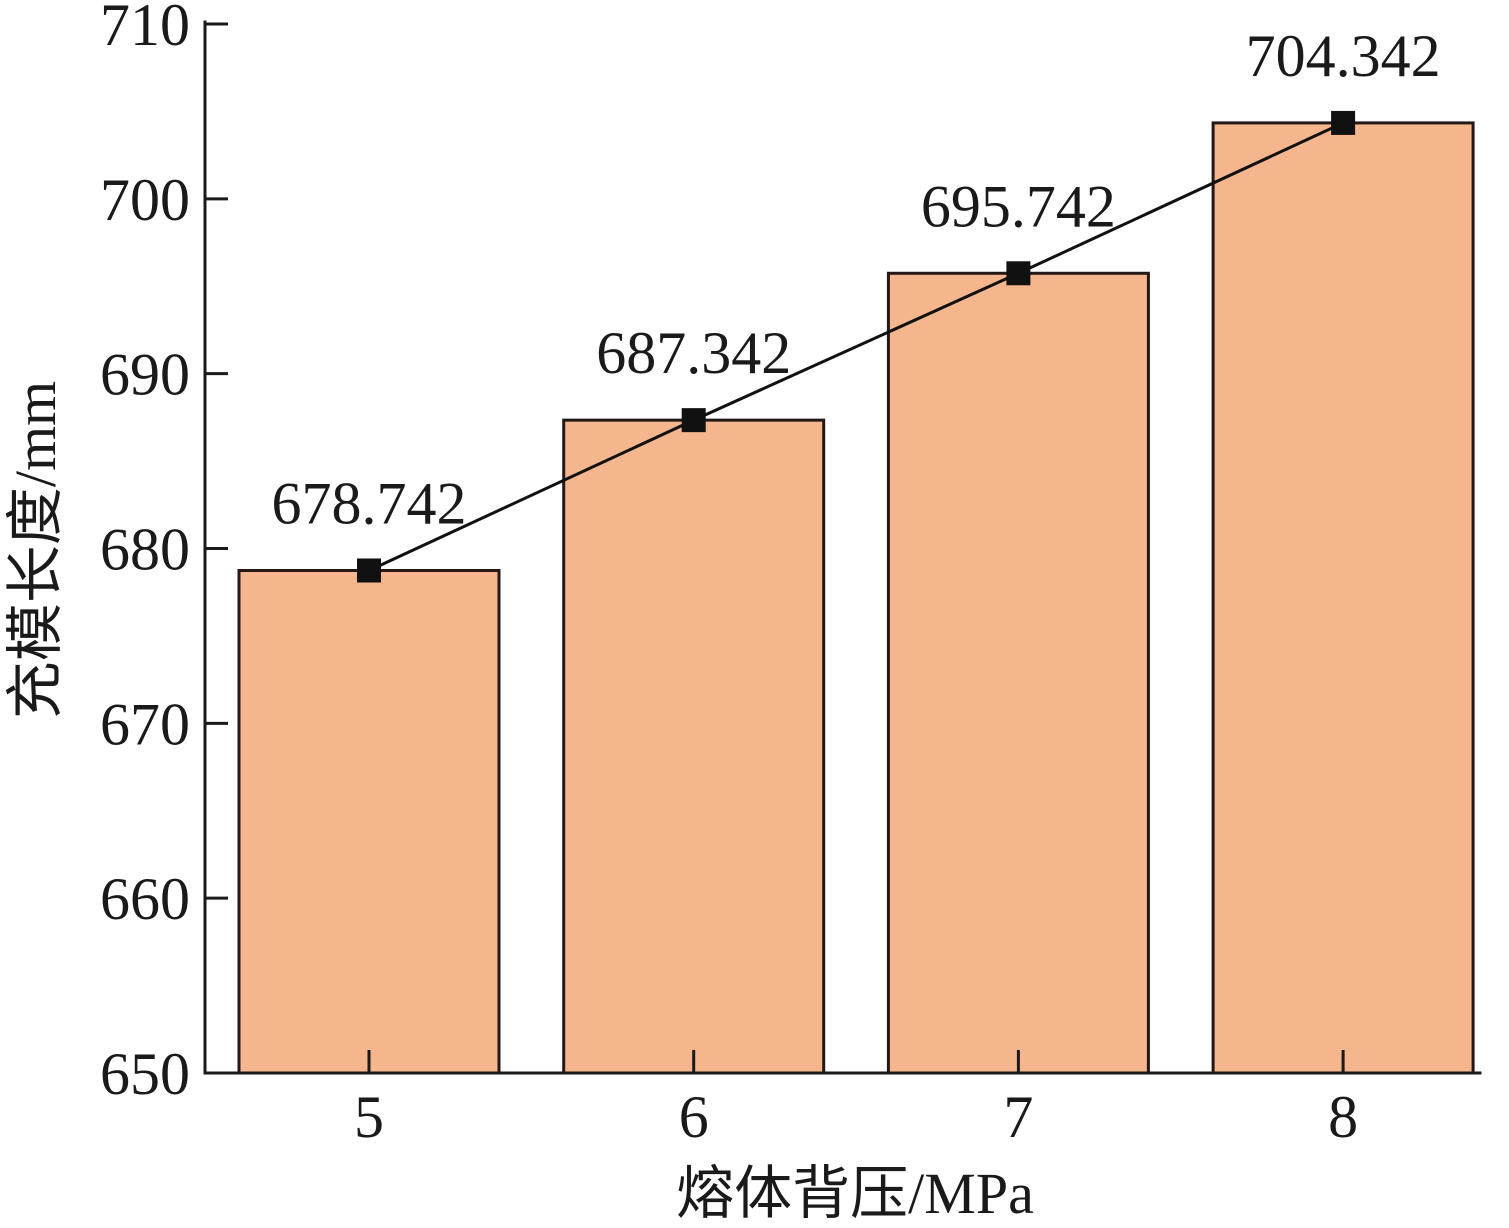 Image resolution: width=1509 pixels, height=1228 pixels. I want to click on x-tick-label-5: 5, so click(369, 1117).